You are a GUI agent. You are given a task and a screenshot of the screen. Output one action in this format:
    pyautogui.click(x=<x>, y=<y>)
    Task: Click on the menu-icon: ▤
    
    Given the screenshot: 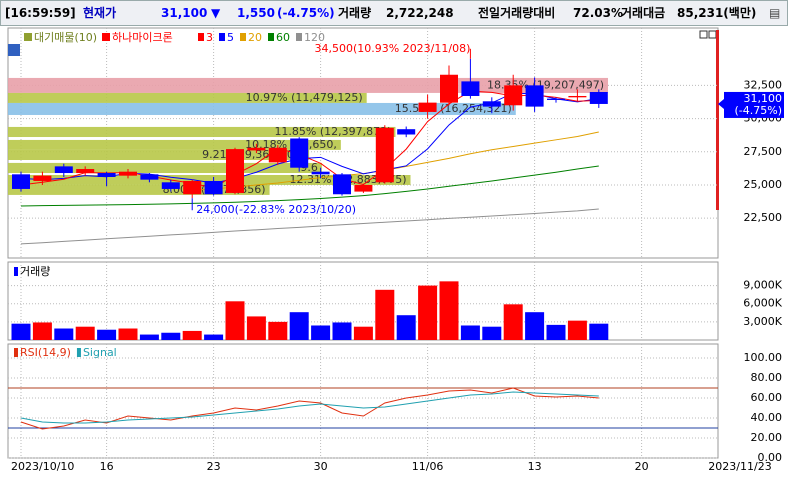 What is the action you would take?
    pyautogui.click(x=775, y=13)
    